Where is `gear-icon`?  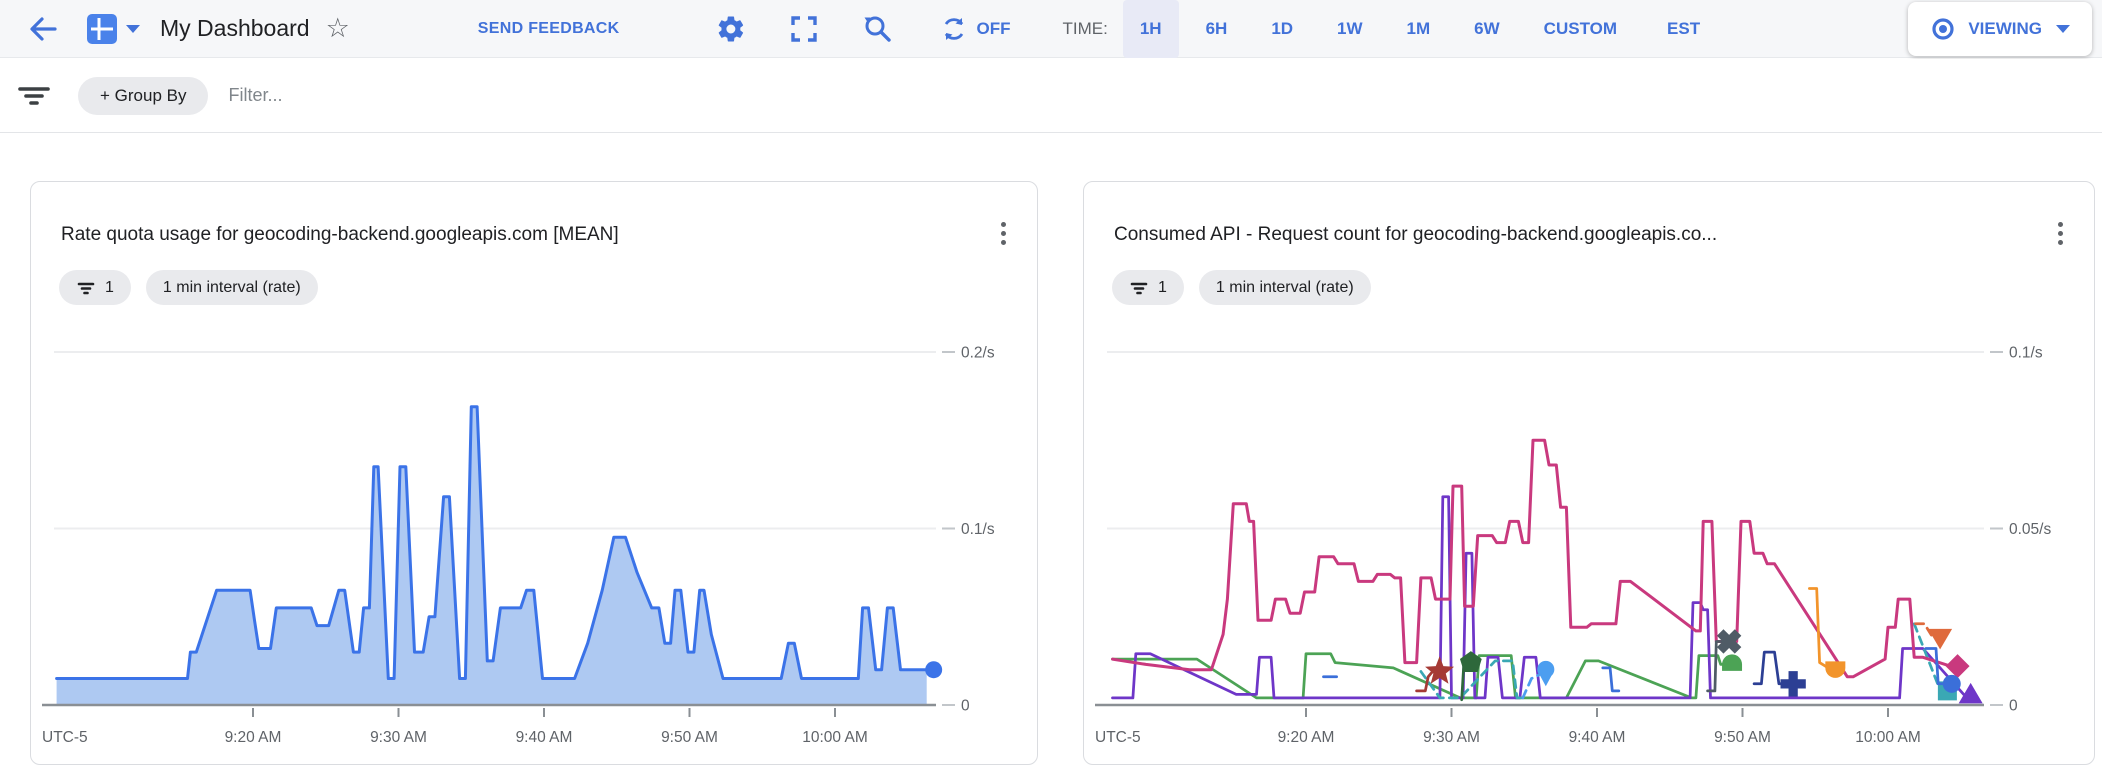 gear-icon is located at coordinates (730, 28).